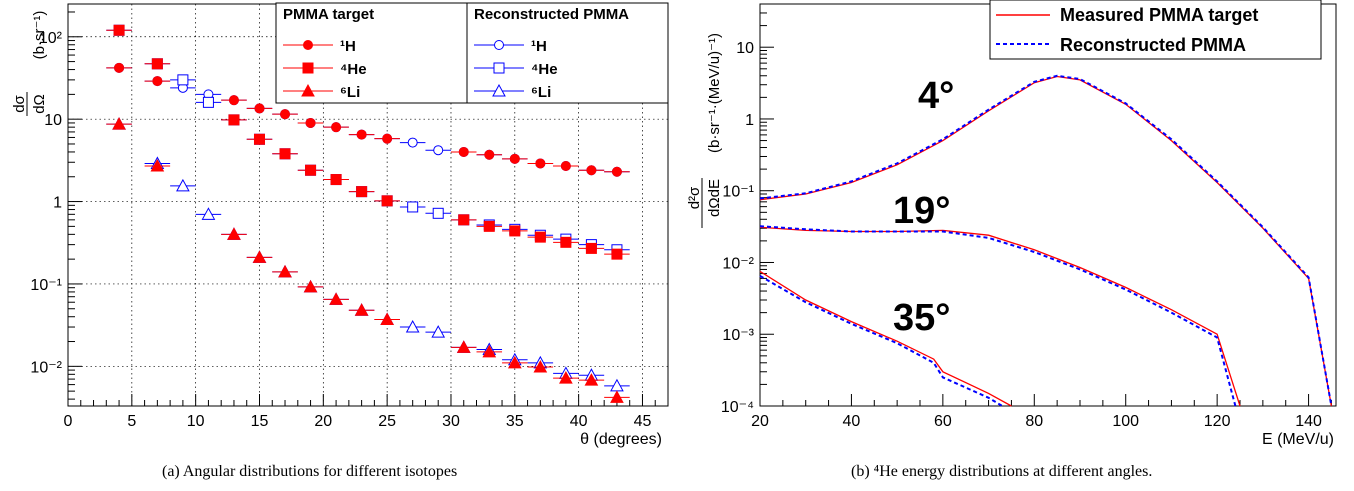 This screenshot has width=1354, height=491. I want to click on svg-text: (b·sr⁻¹), so click(39, 35).